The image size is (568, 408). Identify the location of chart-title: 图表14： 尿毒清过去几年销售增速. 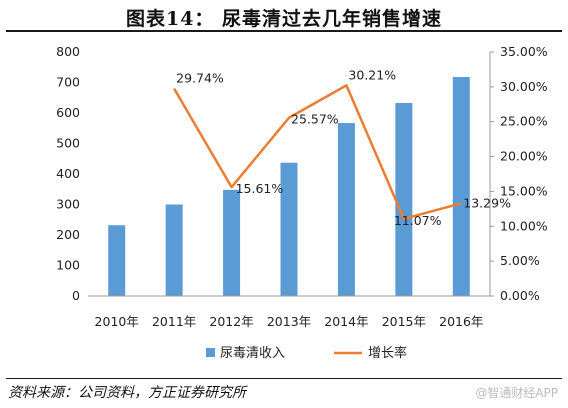
(284, 19).